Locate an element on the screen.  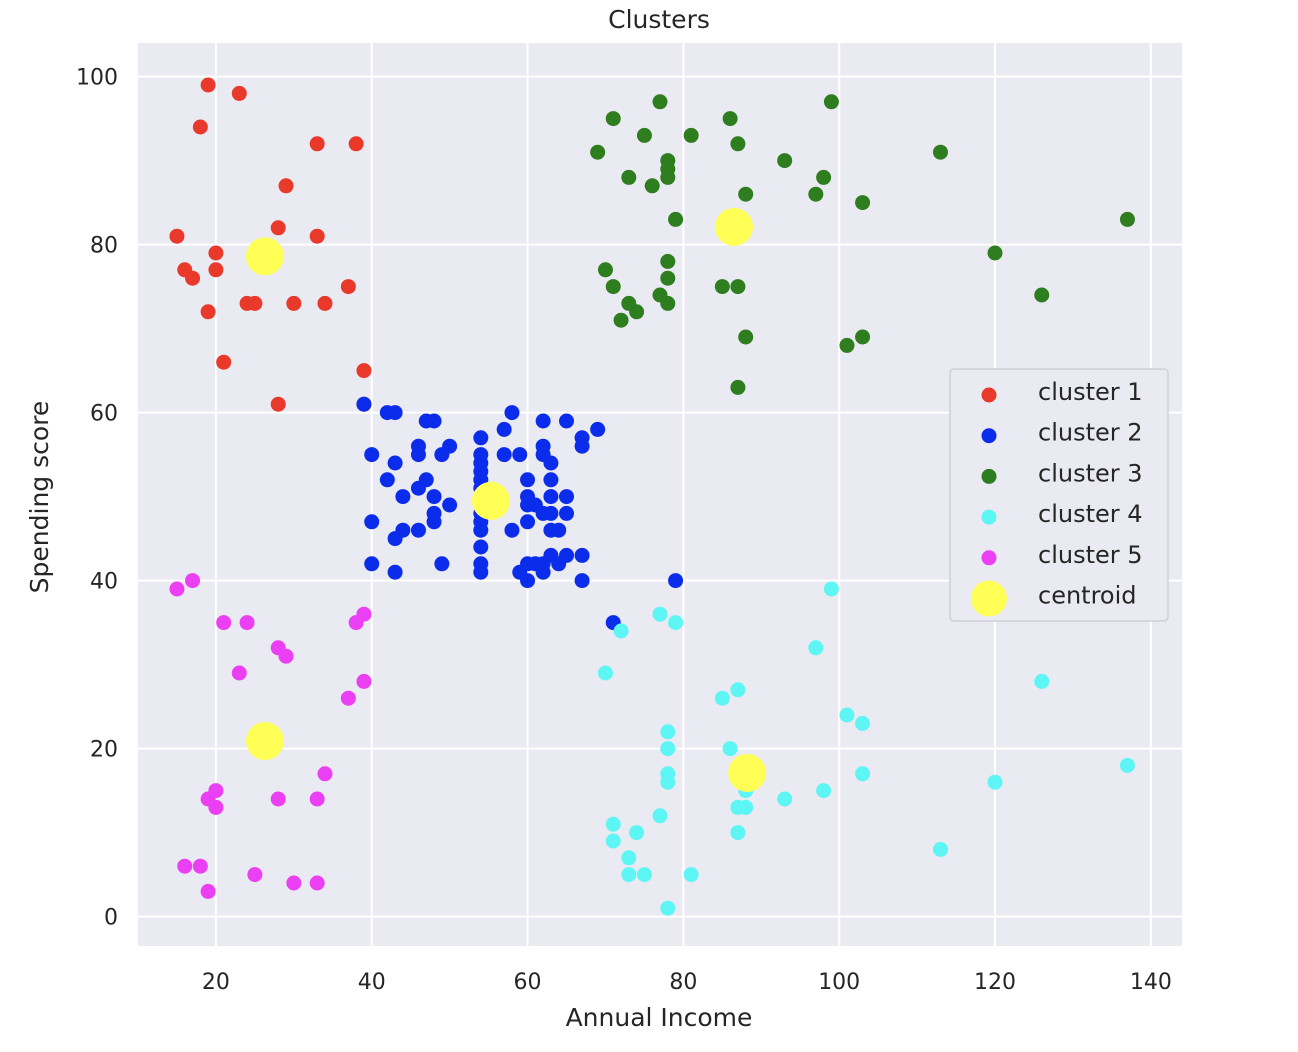
y-tick-label: 40 is located at coordinates (104, 582).